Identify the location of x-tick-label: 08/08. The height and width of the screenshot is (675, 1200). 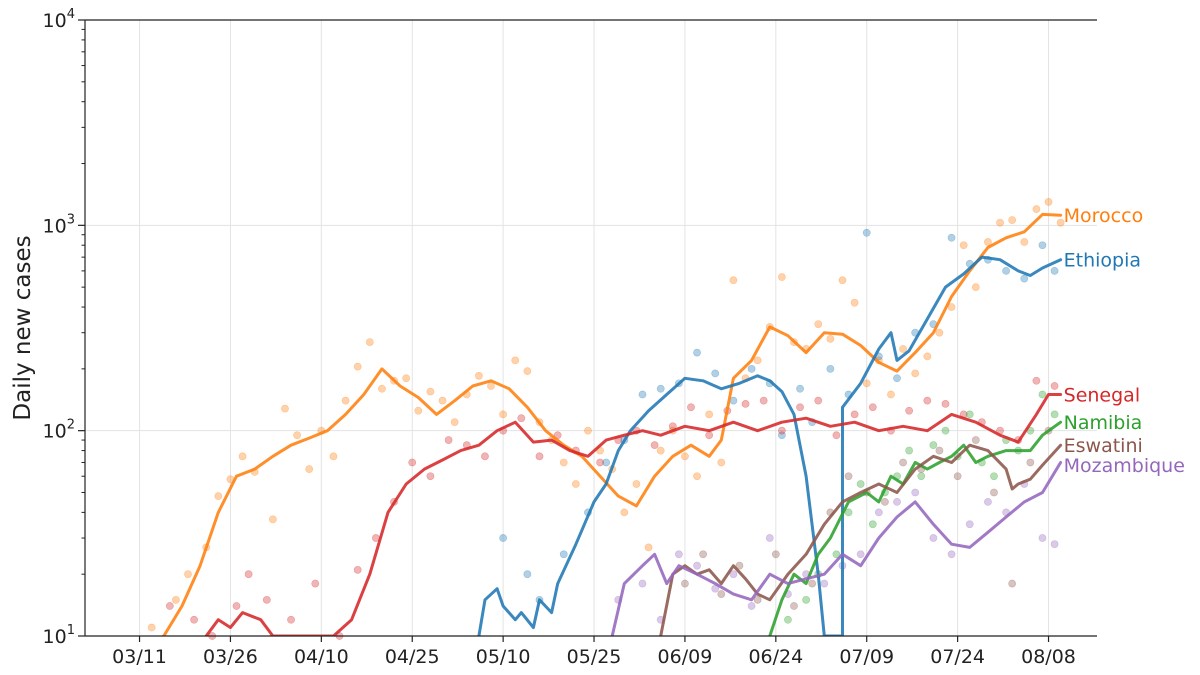
(1048, 657).